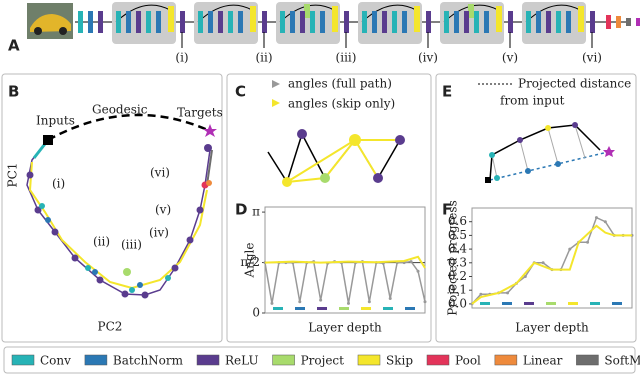 The height and width of the screenshot is (376, 640). What do you see at coordinates (148, 361) in the screenshot?
I see `legend-text: BatchNorm` at bounding box center [148, 361].